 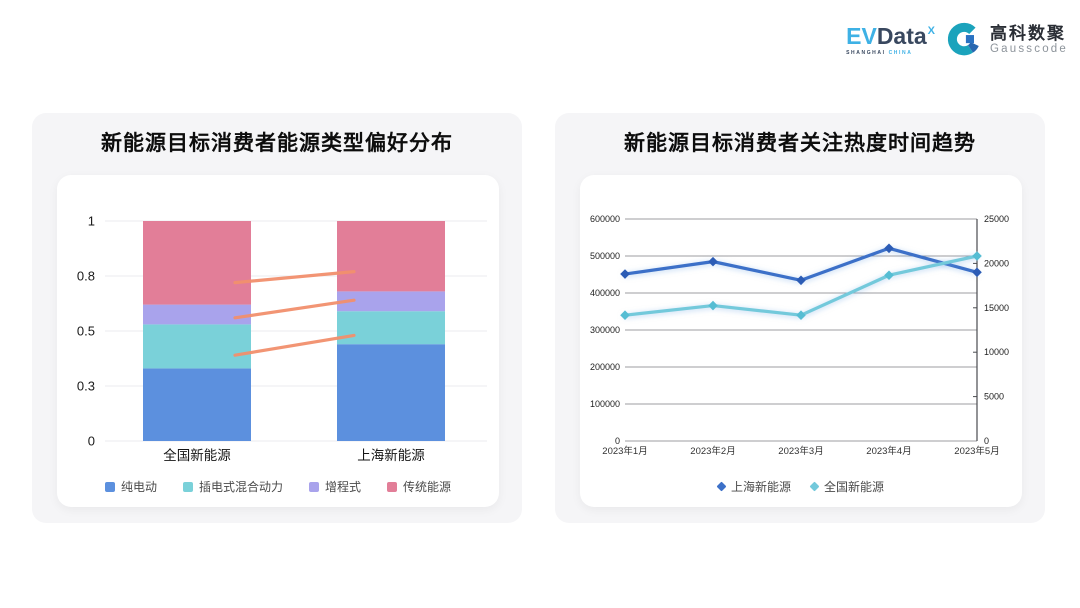 What do you see at coordinates (240, 487) in the screenshot?
I see `legend-label: 插电式混合动力` at bounding box center [240, 487].